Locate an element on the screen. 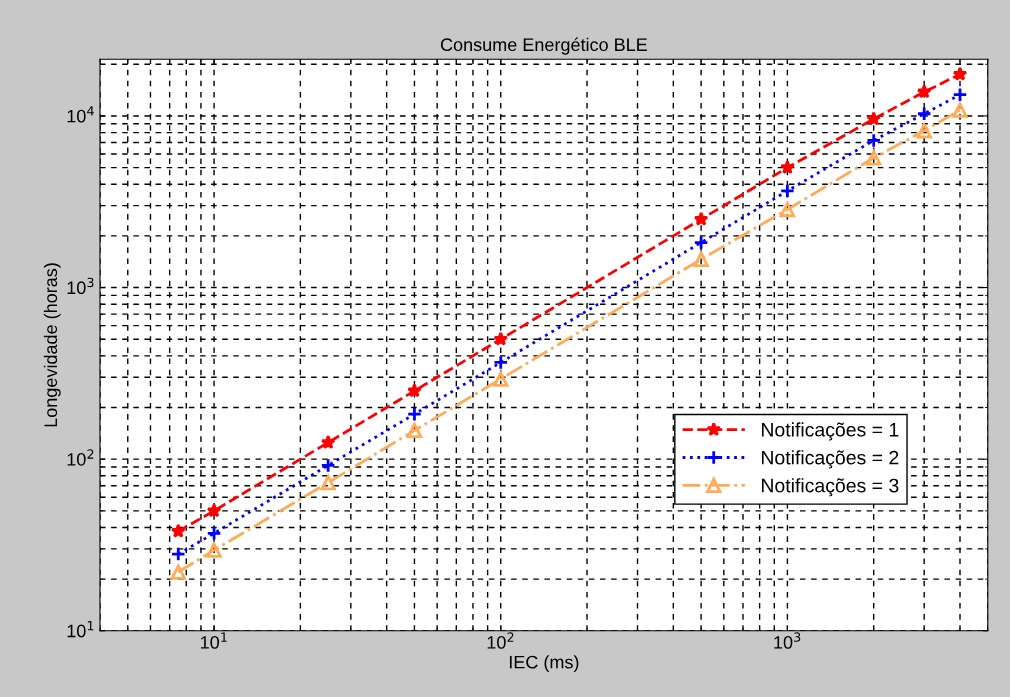 Image resolution: width=1010 pixels, height=697 pixels. legend-label: Notificações = 1 is located at coordinates (830, 431).